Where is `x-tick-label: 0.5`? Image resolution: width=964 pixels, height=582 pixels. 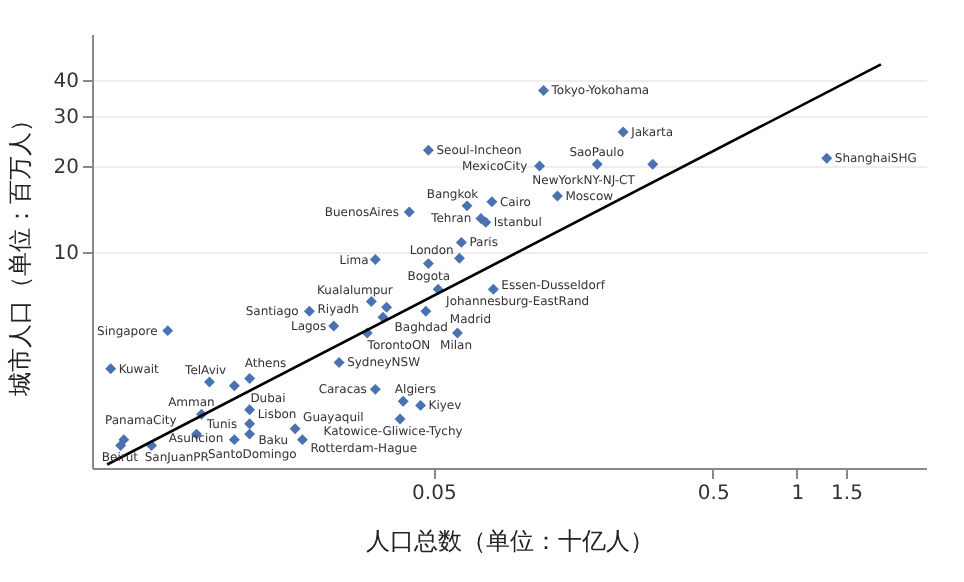
x-tick-label: 0.5 is located at coordinates (713, 494).